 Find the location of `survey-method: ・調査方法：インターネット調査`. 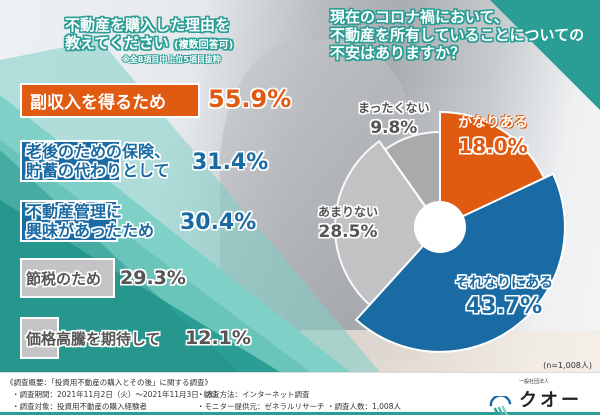

survey-method: ・調査方法：インターネット調査 is located at coordinates (253, 394).